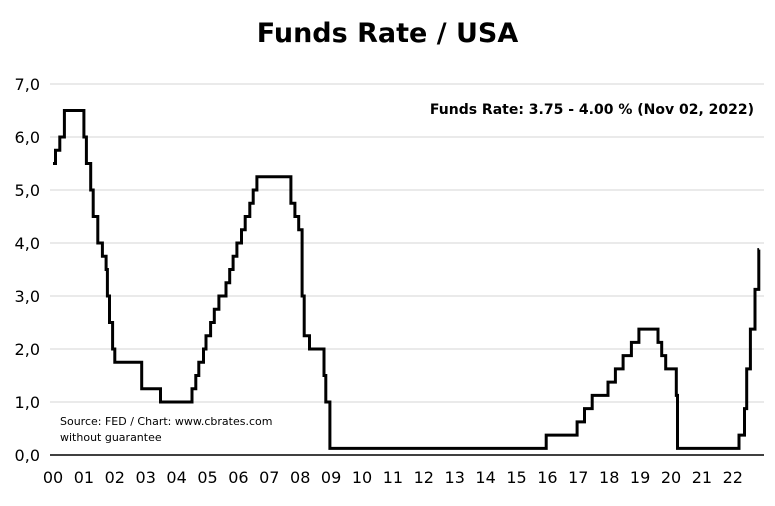 The height and width of the screenshot is (506, 775). What do you see at coordinates (238, 477) in the screenshot?
I see `x-tick-label: 06` at bounding box center [238, 477].